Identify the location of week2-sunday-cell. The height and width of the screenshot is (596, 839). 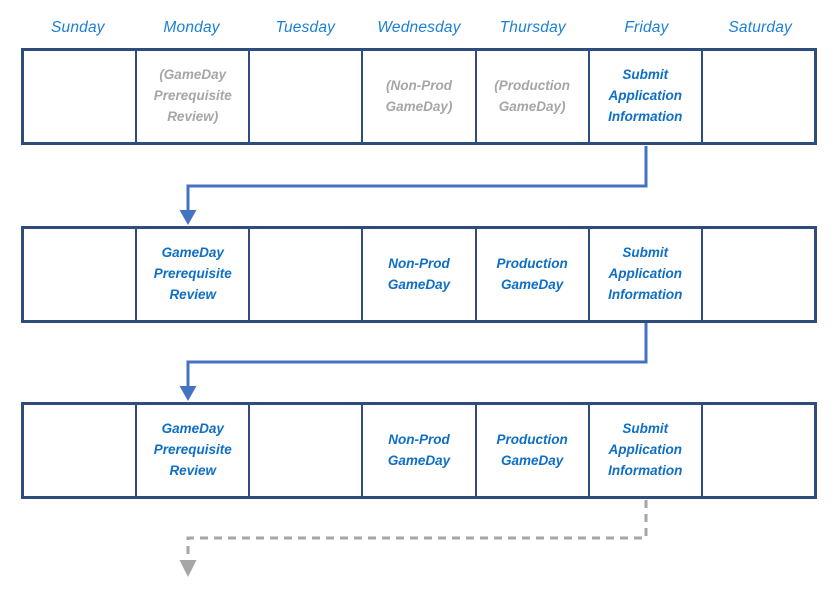
(81, 274).